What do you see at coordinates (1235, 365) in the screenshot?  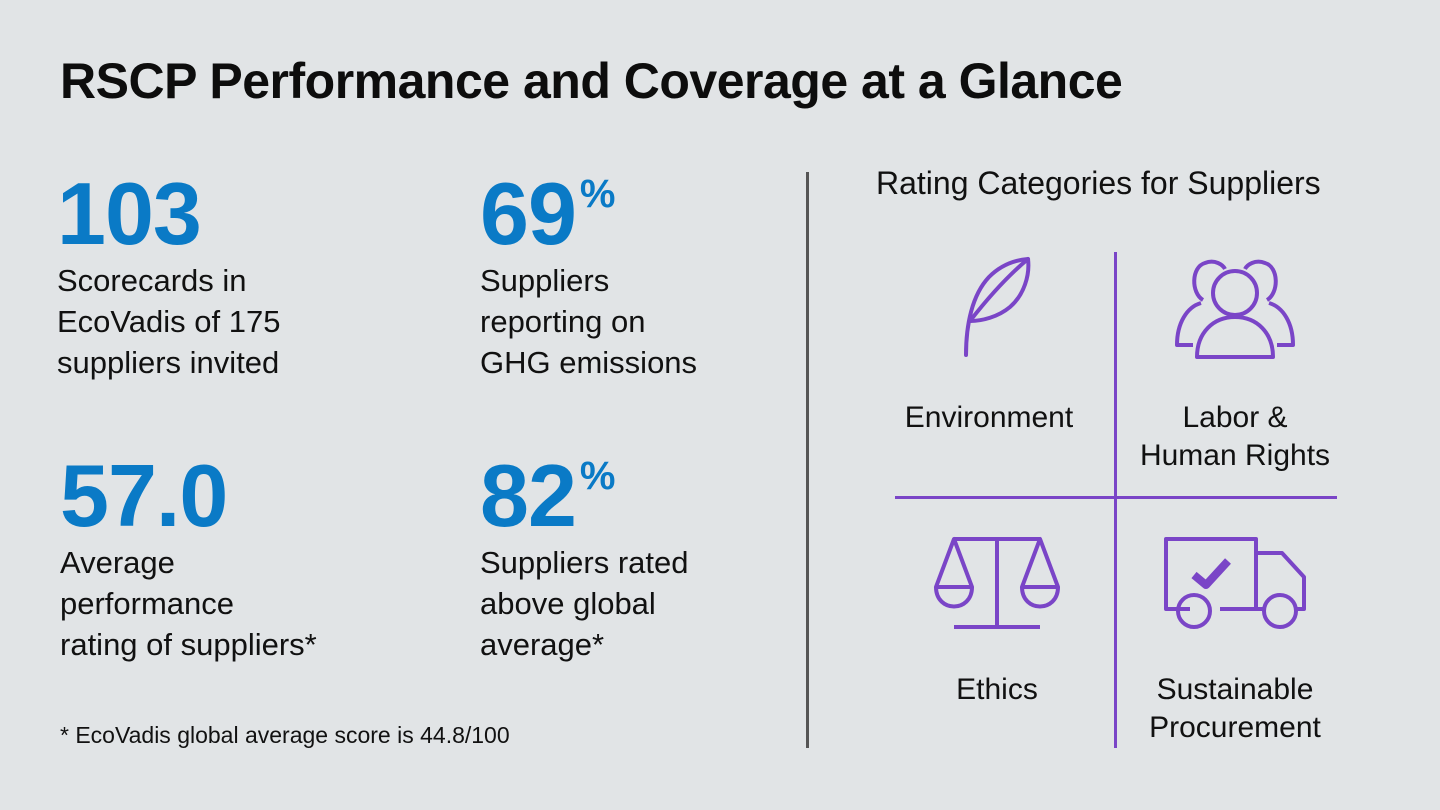 I see `category-labor-human-rights: Labor & Human Rights` at bounding box center [1235, 365].